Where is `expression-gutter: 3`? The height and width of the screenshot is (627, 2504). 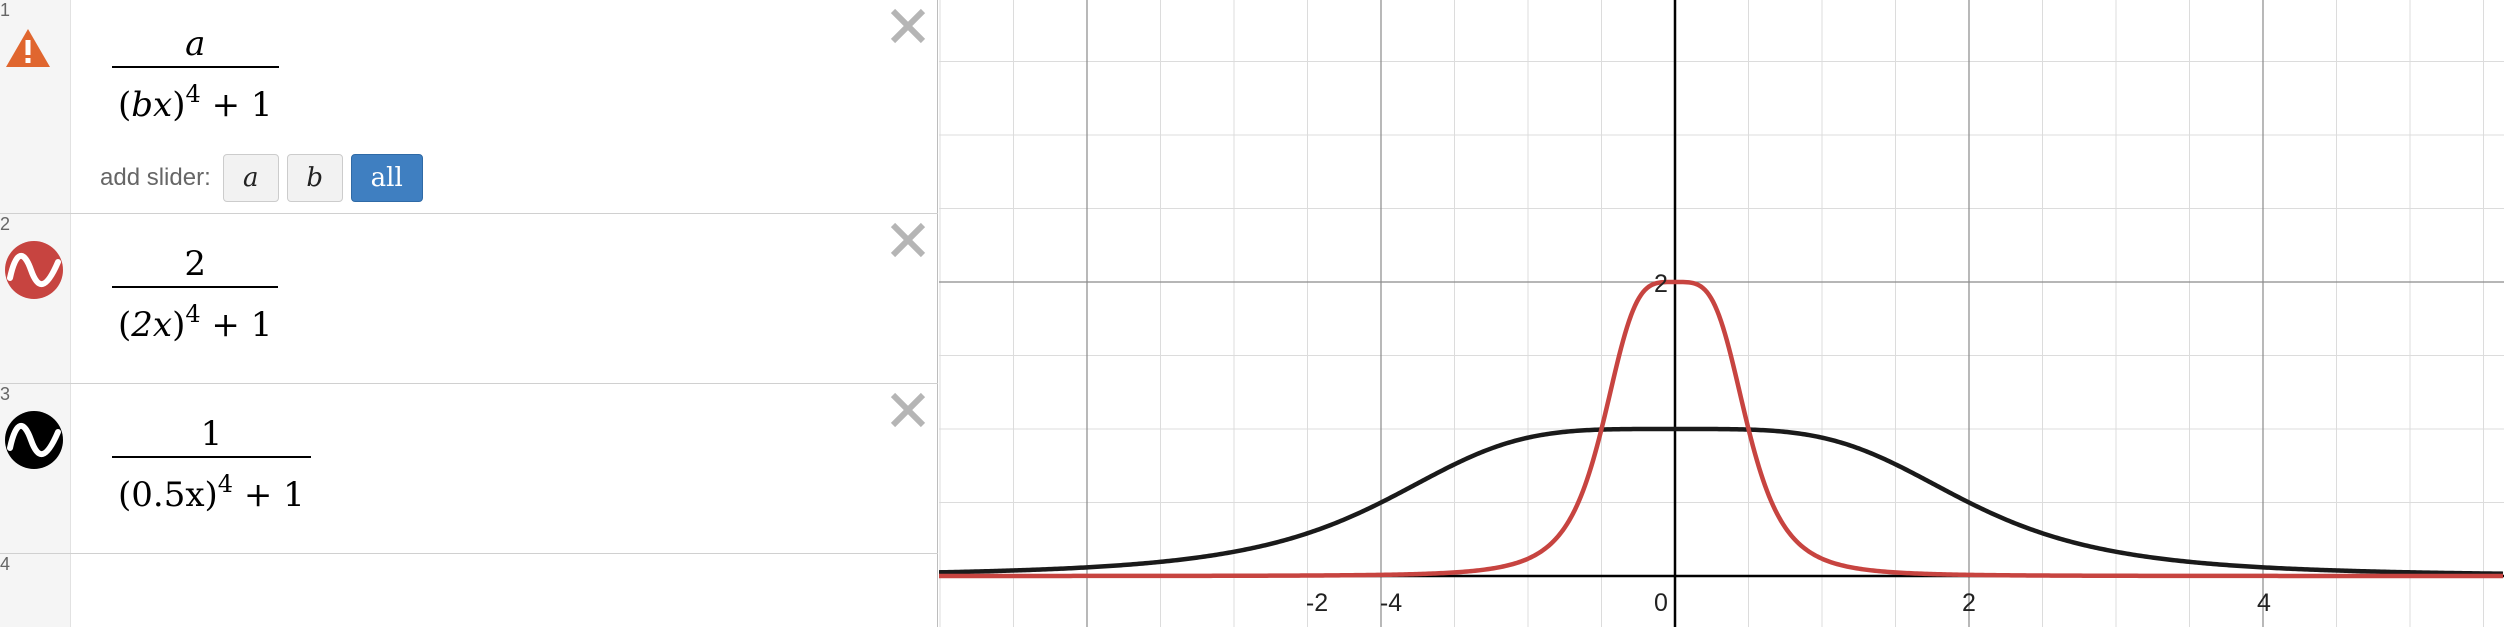 expression-gutter: 3 is located at coordinates (35, 468).